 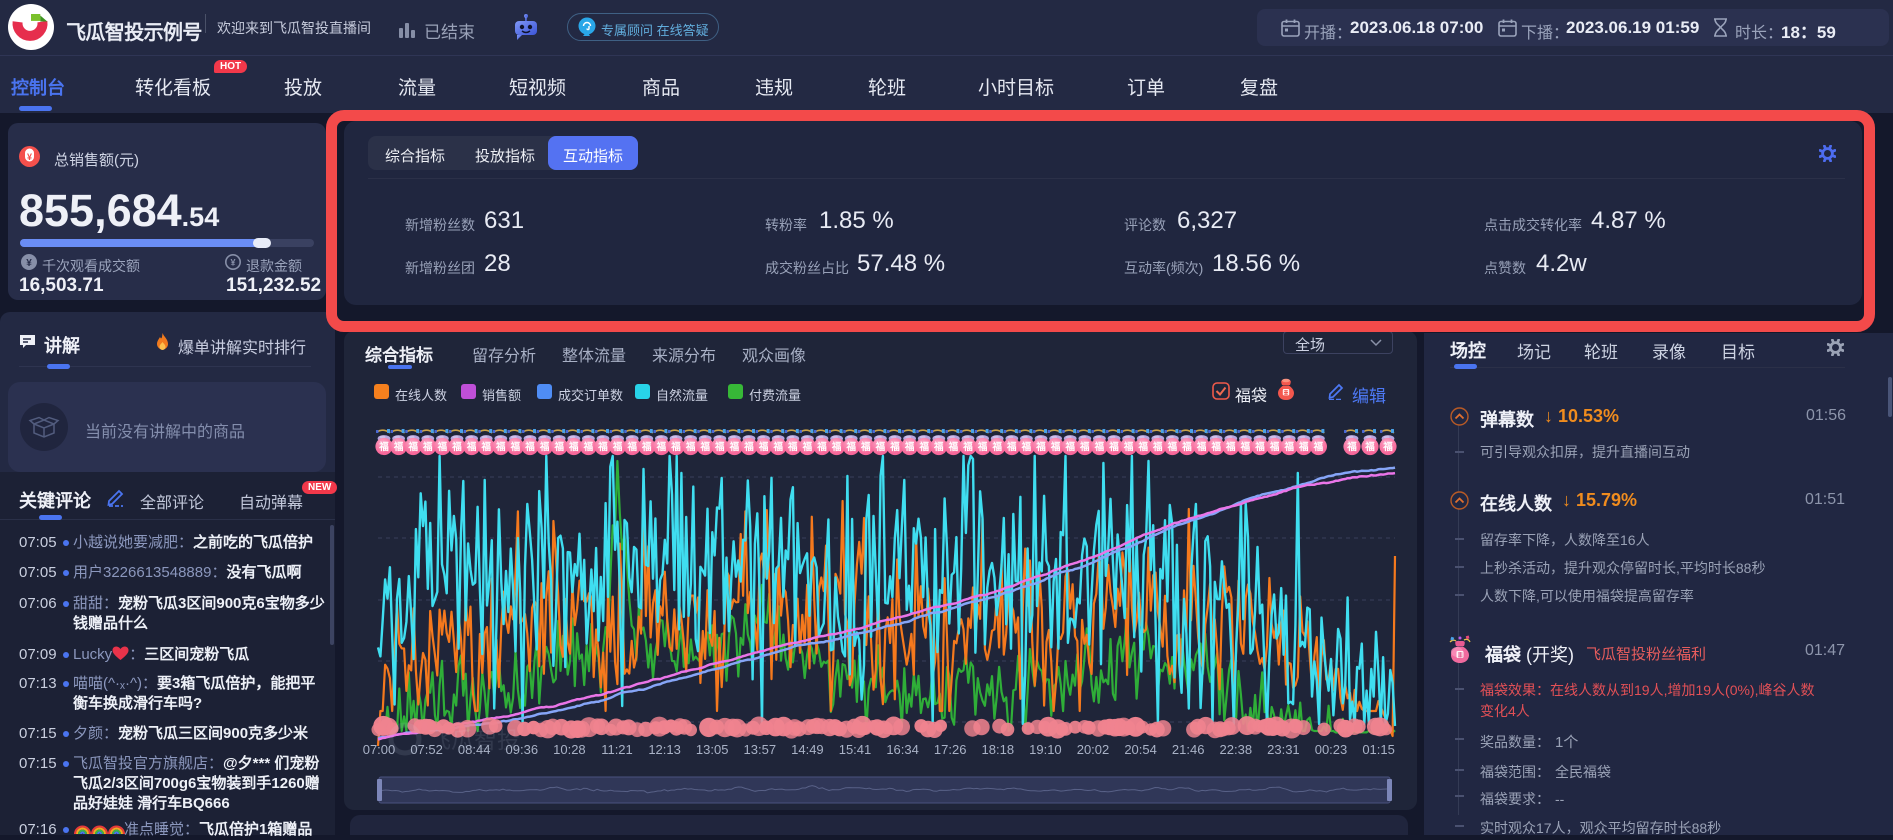 What do you see at coordinates (1093, 749) in the screenshot?
I see `svg-text: 20:02` at bounding box center [1093, 749].